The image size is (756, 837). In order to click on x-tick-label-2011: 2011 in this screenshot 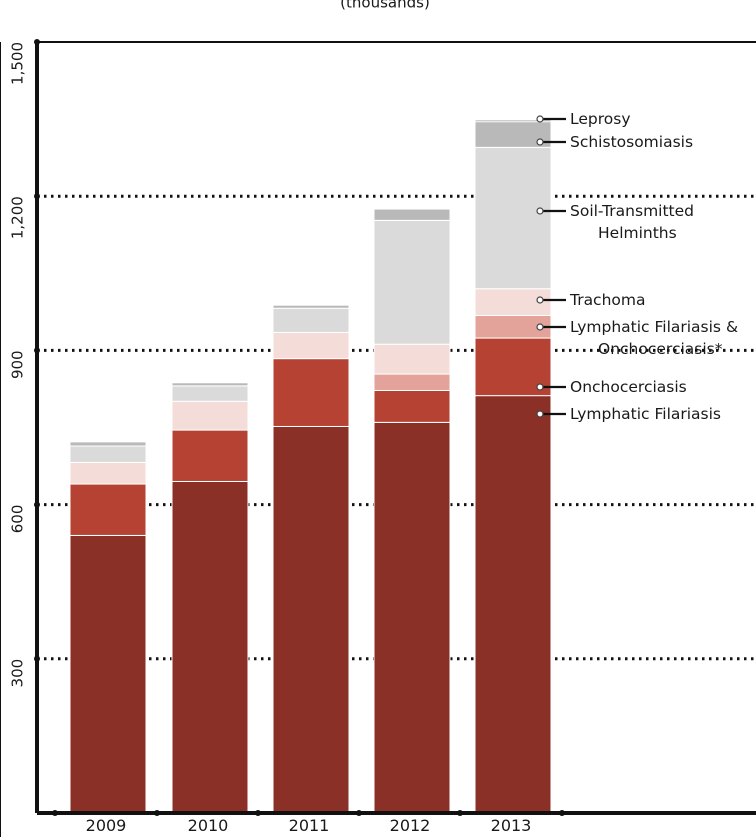, I will do `click(309, 825)`.